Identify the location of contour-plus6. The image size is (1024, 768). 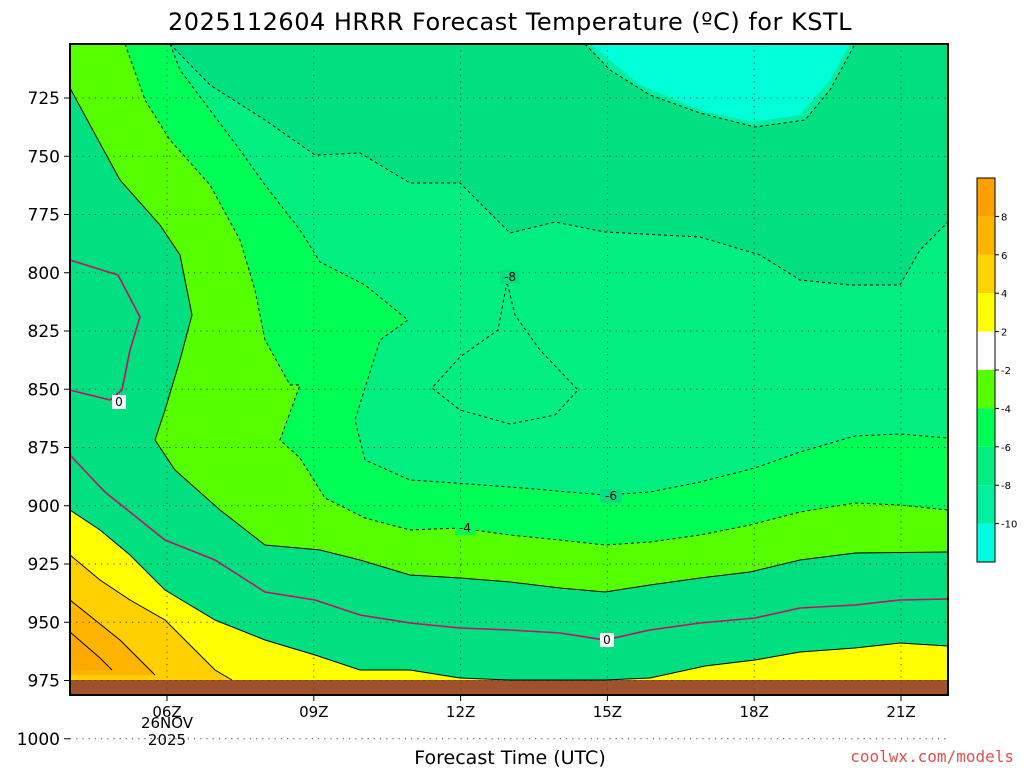
(113, 637).